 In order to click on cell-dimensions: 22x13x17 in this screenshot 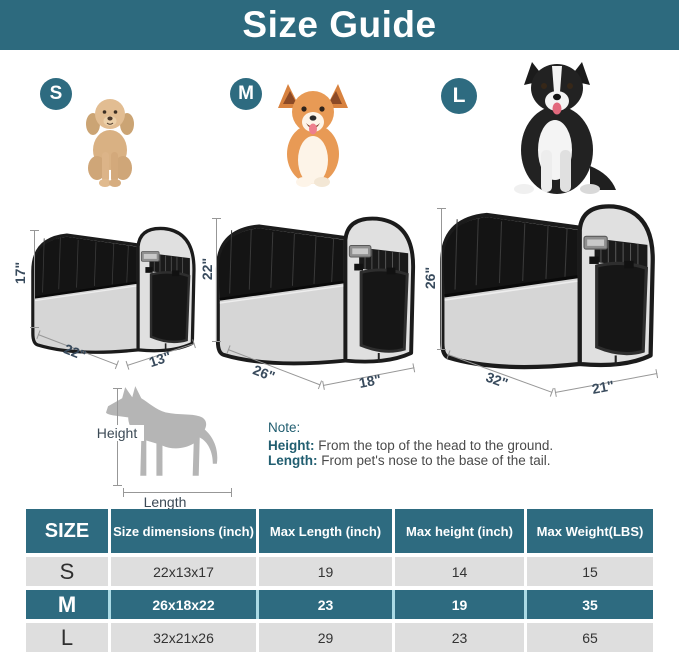, I will do `click(183, 571)`.